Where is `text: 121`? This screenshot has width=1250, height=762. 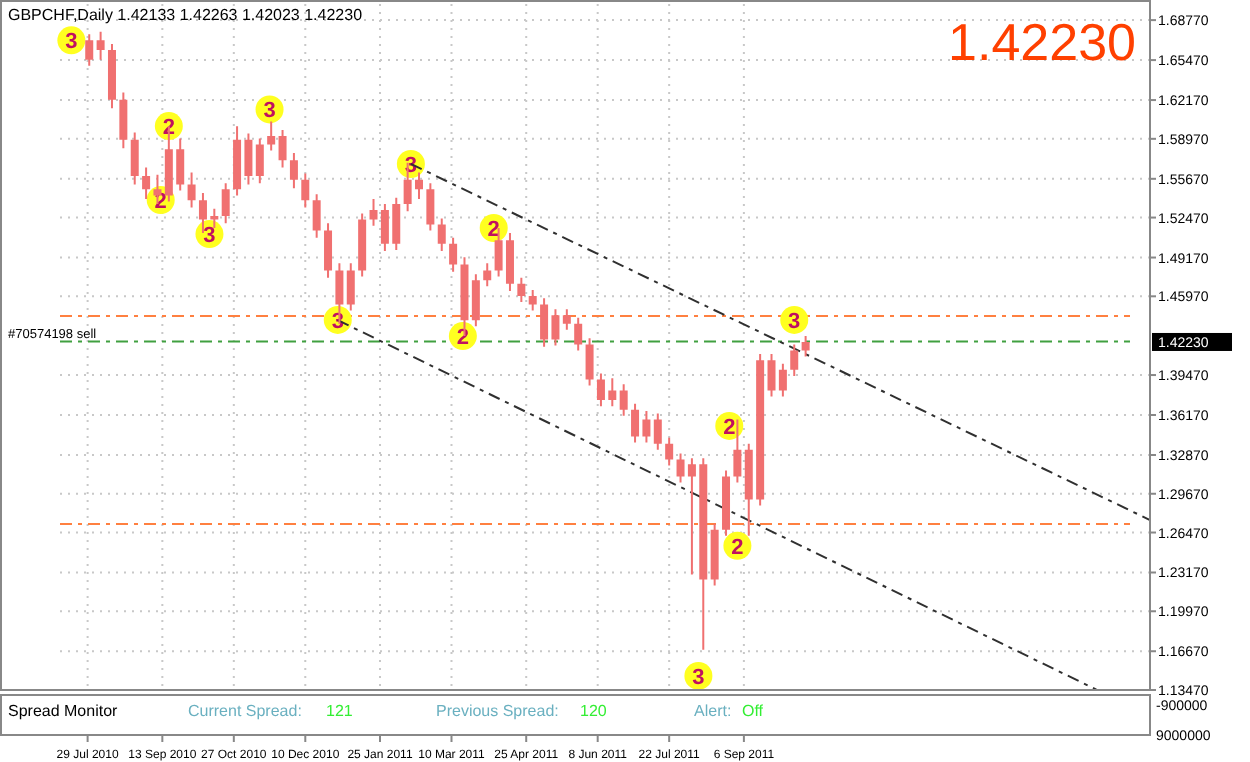
text: 121 is located at coordinates (340, 711).